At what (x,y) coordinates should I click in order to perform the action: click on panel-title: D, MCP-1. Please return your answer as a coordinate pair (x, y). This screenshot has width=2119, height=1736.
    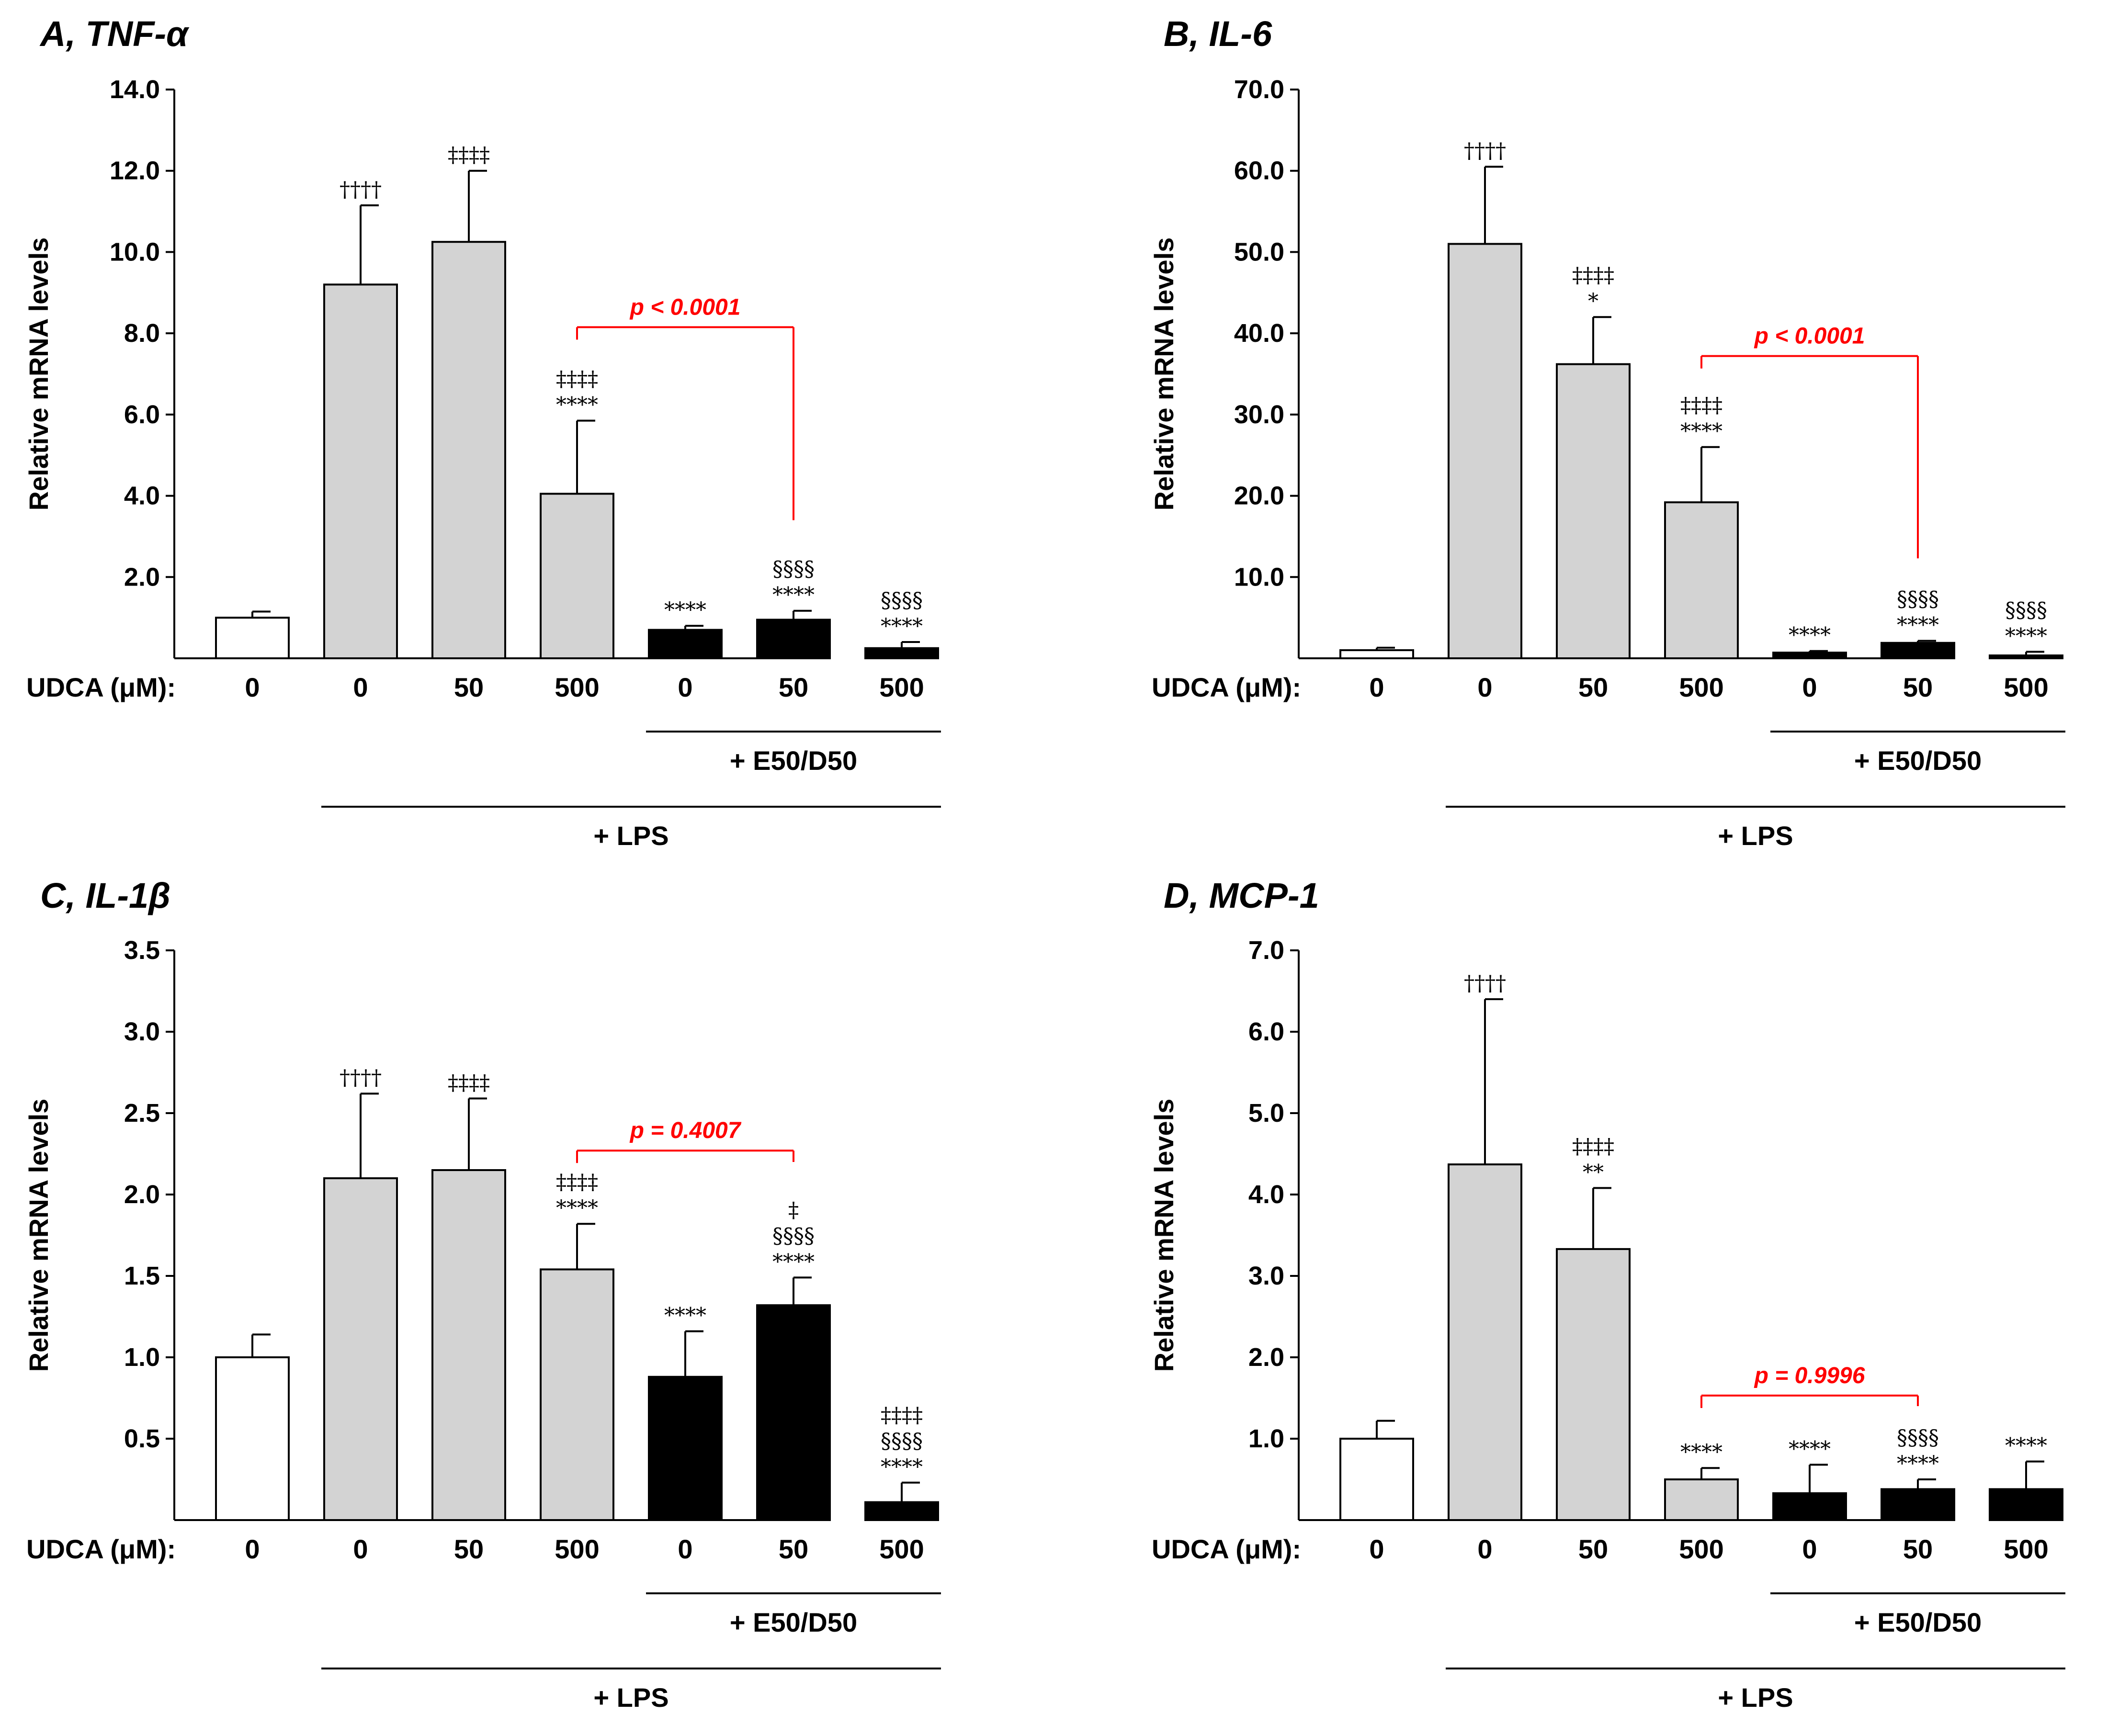
    Looking at the image, I should click on (1241, 895).